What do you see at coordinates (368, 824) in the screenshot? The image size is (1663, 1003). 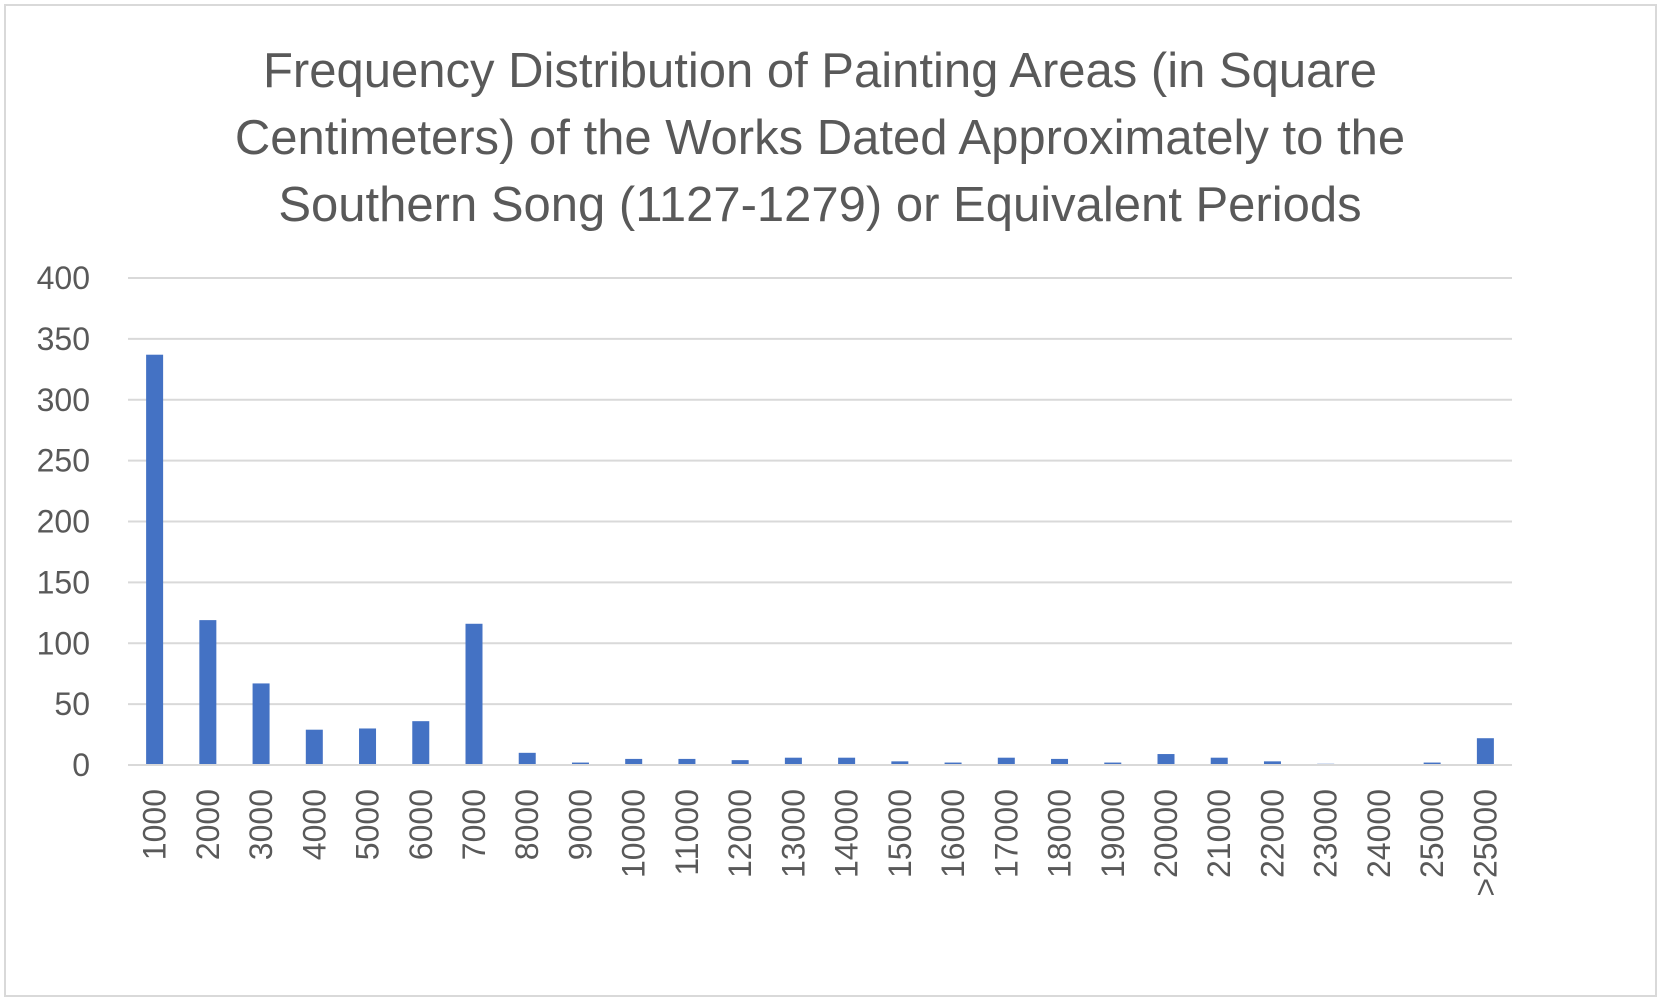 I see `x-tick-label: 5000` at bounding box center [368, 824].